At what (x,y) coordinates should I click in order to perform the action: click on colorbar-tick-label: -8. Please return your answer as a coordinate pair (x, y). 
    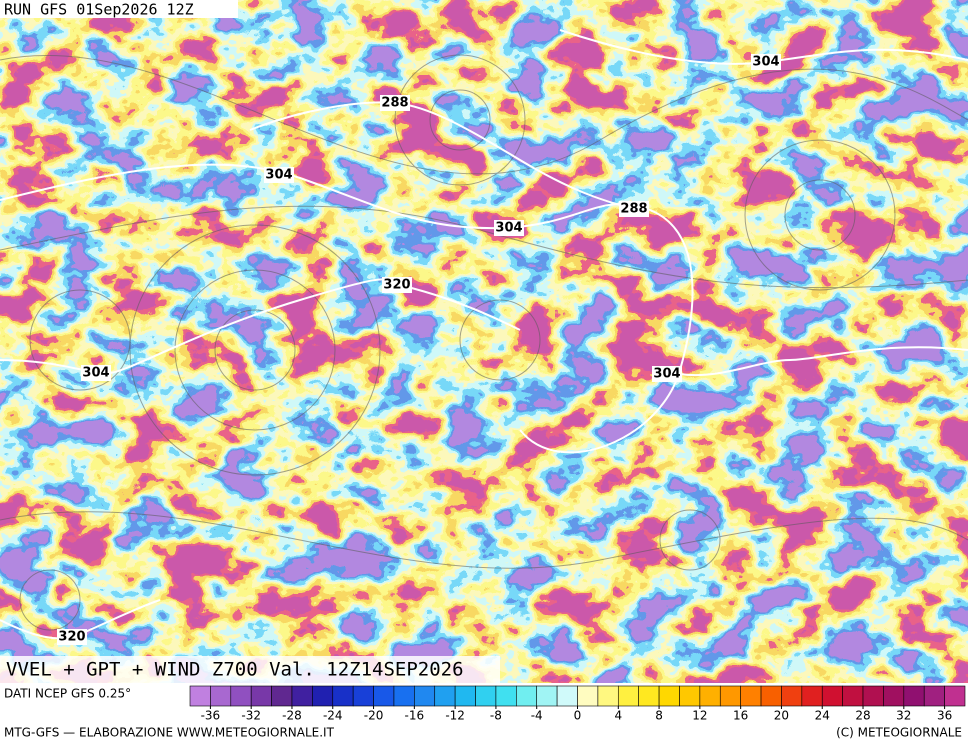
    Looking at the image, I should click on (496, 716).